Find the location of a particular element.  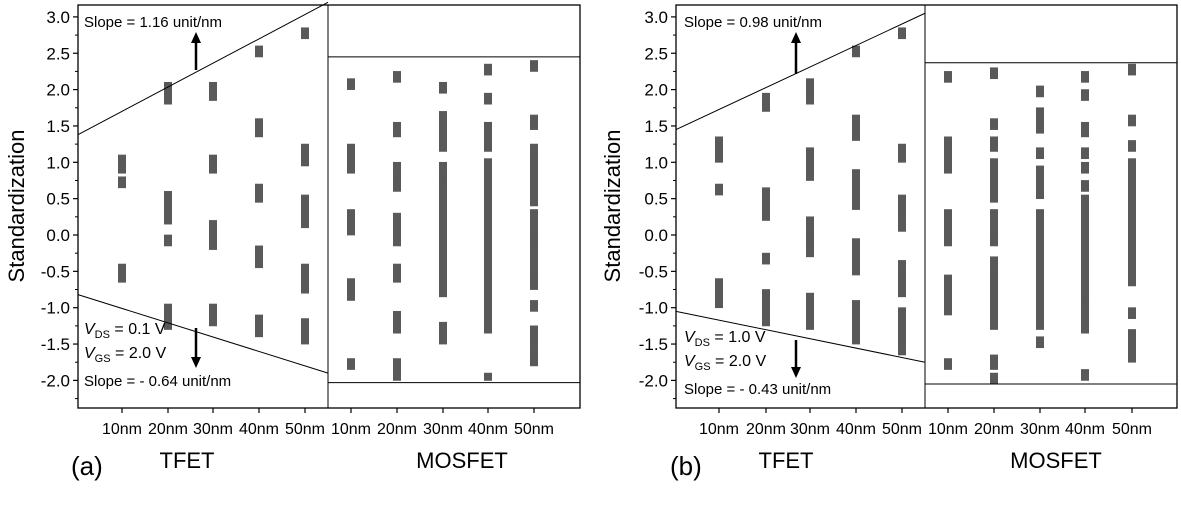

panel-b-y-tick-label: -1.5 is located at coordinates (653, 344).